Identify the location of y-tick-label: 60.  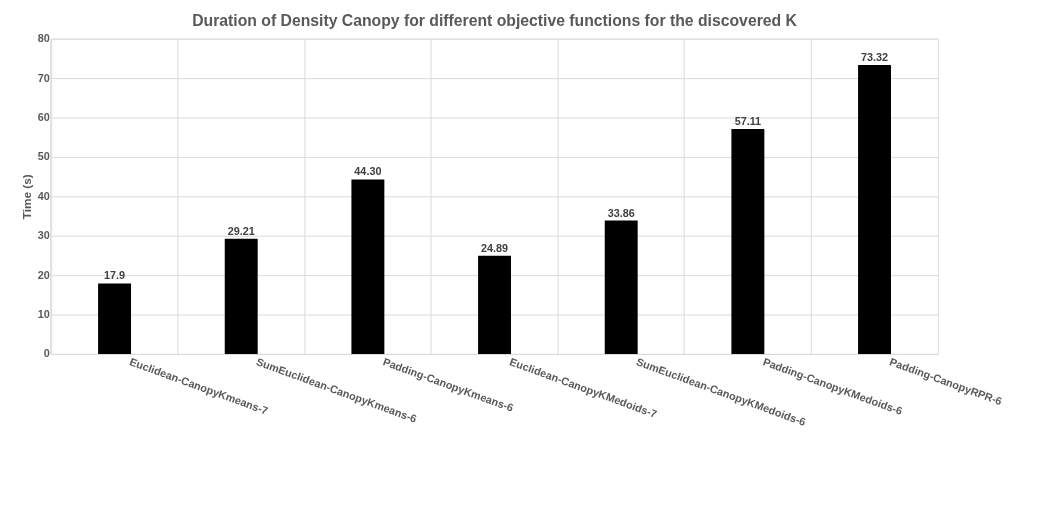
(43, 116).